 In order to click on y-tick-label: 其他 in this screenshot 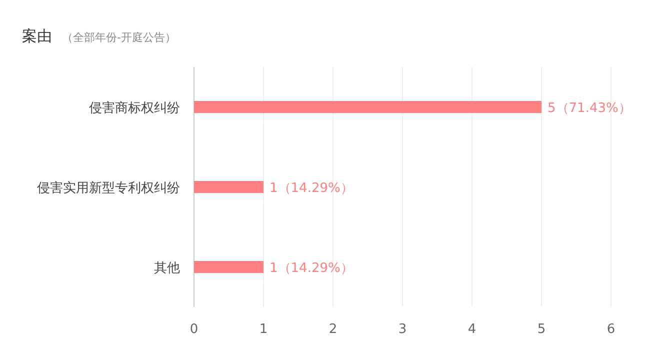, I will do `click(167, 268)`.